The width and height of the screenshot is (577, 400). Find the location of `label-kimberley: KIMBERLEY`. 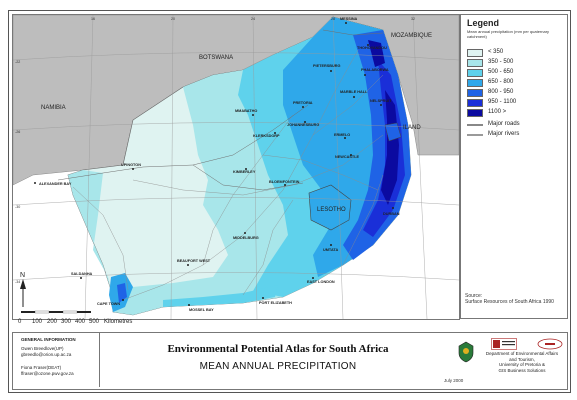

label-kimberley: KIMBERLEY is located at coordinates (244, 172).